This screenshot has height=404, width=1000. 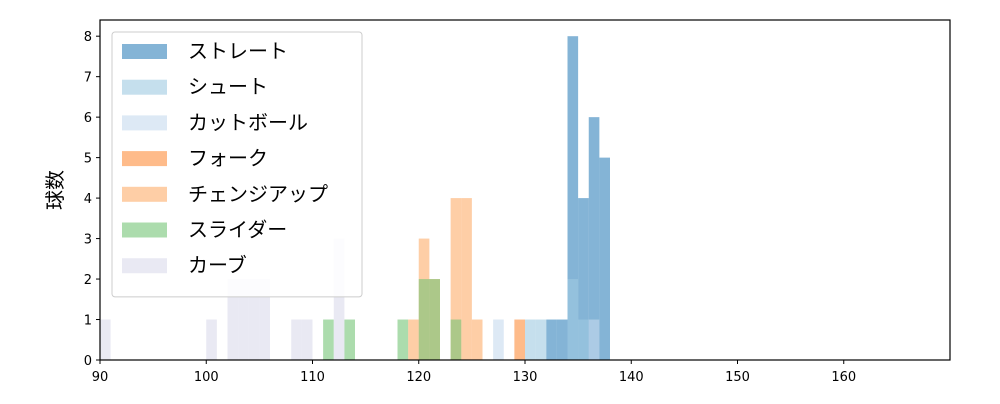 I want to click on legend-label: チェンジアップ, so click(x=258, y=194).